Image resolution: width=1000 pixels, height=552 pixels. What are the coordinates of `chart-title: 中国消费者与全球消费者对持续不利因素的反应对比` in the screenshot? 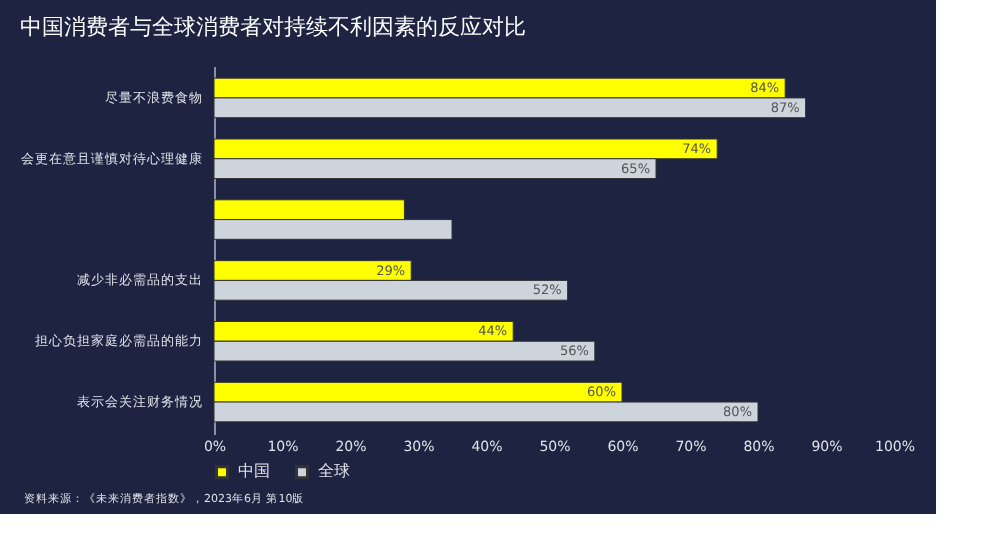 It's located at (273, 27).